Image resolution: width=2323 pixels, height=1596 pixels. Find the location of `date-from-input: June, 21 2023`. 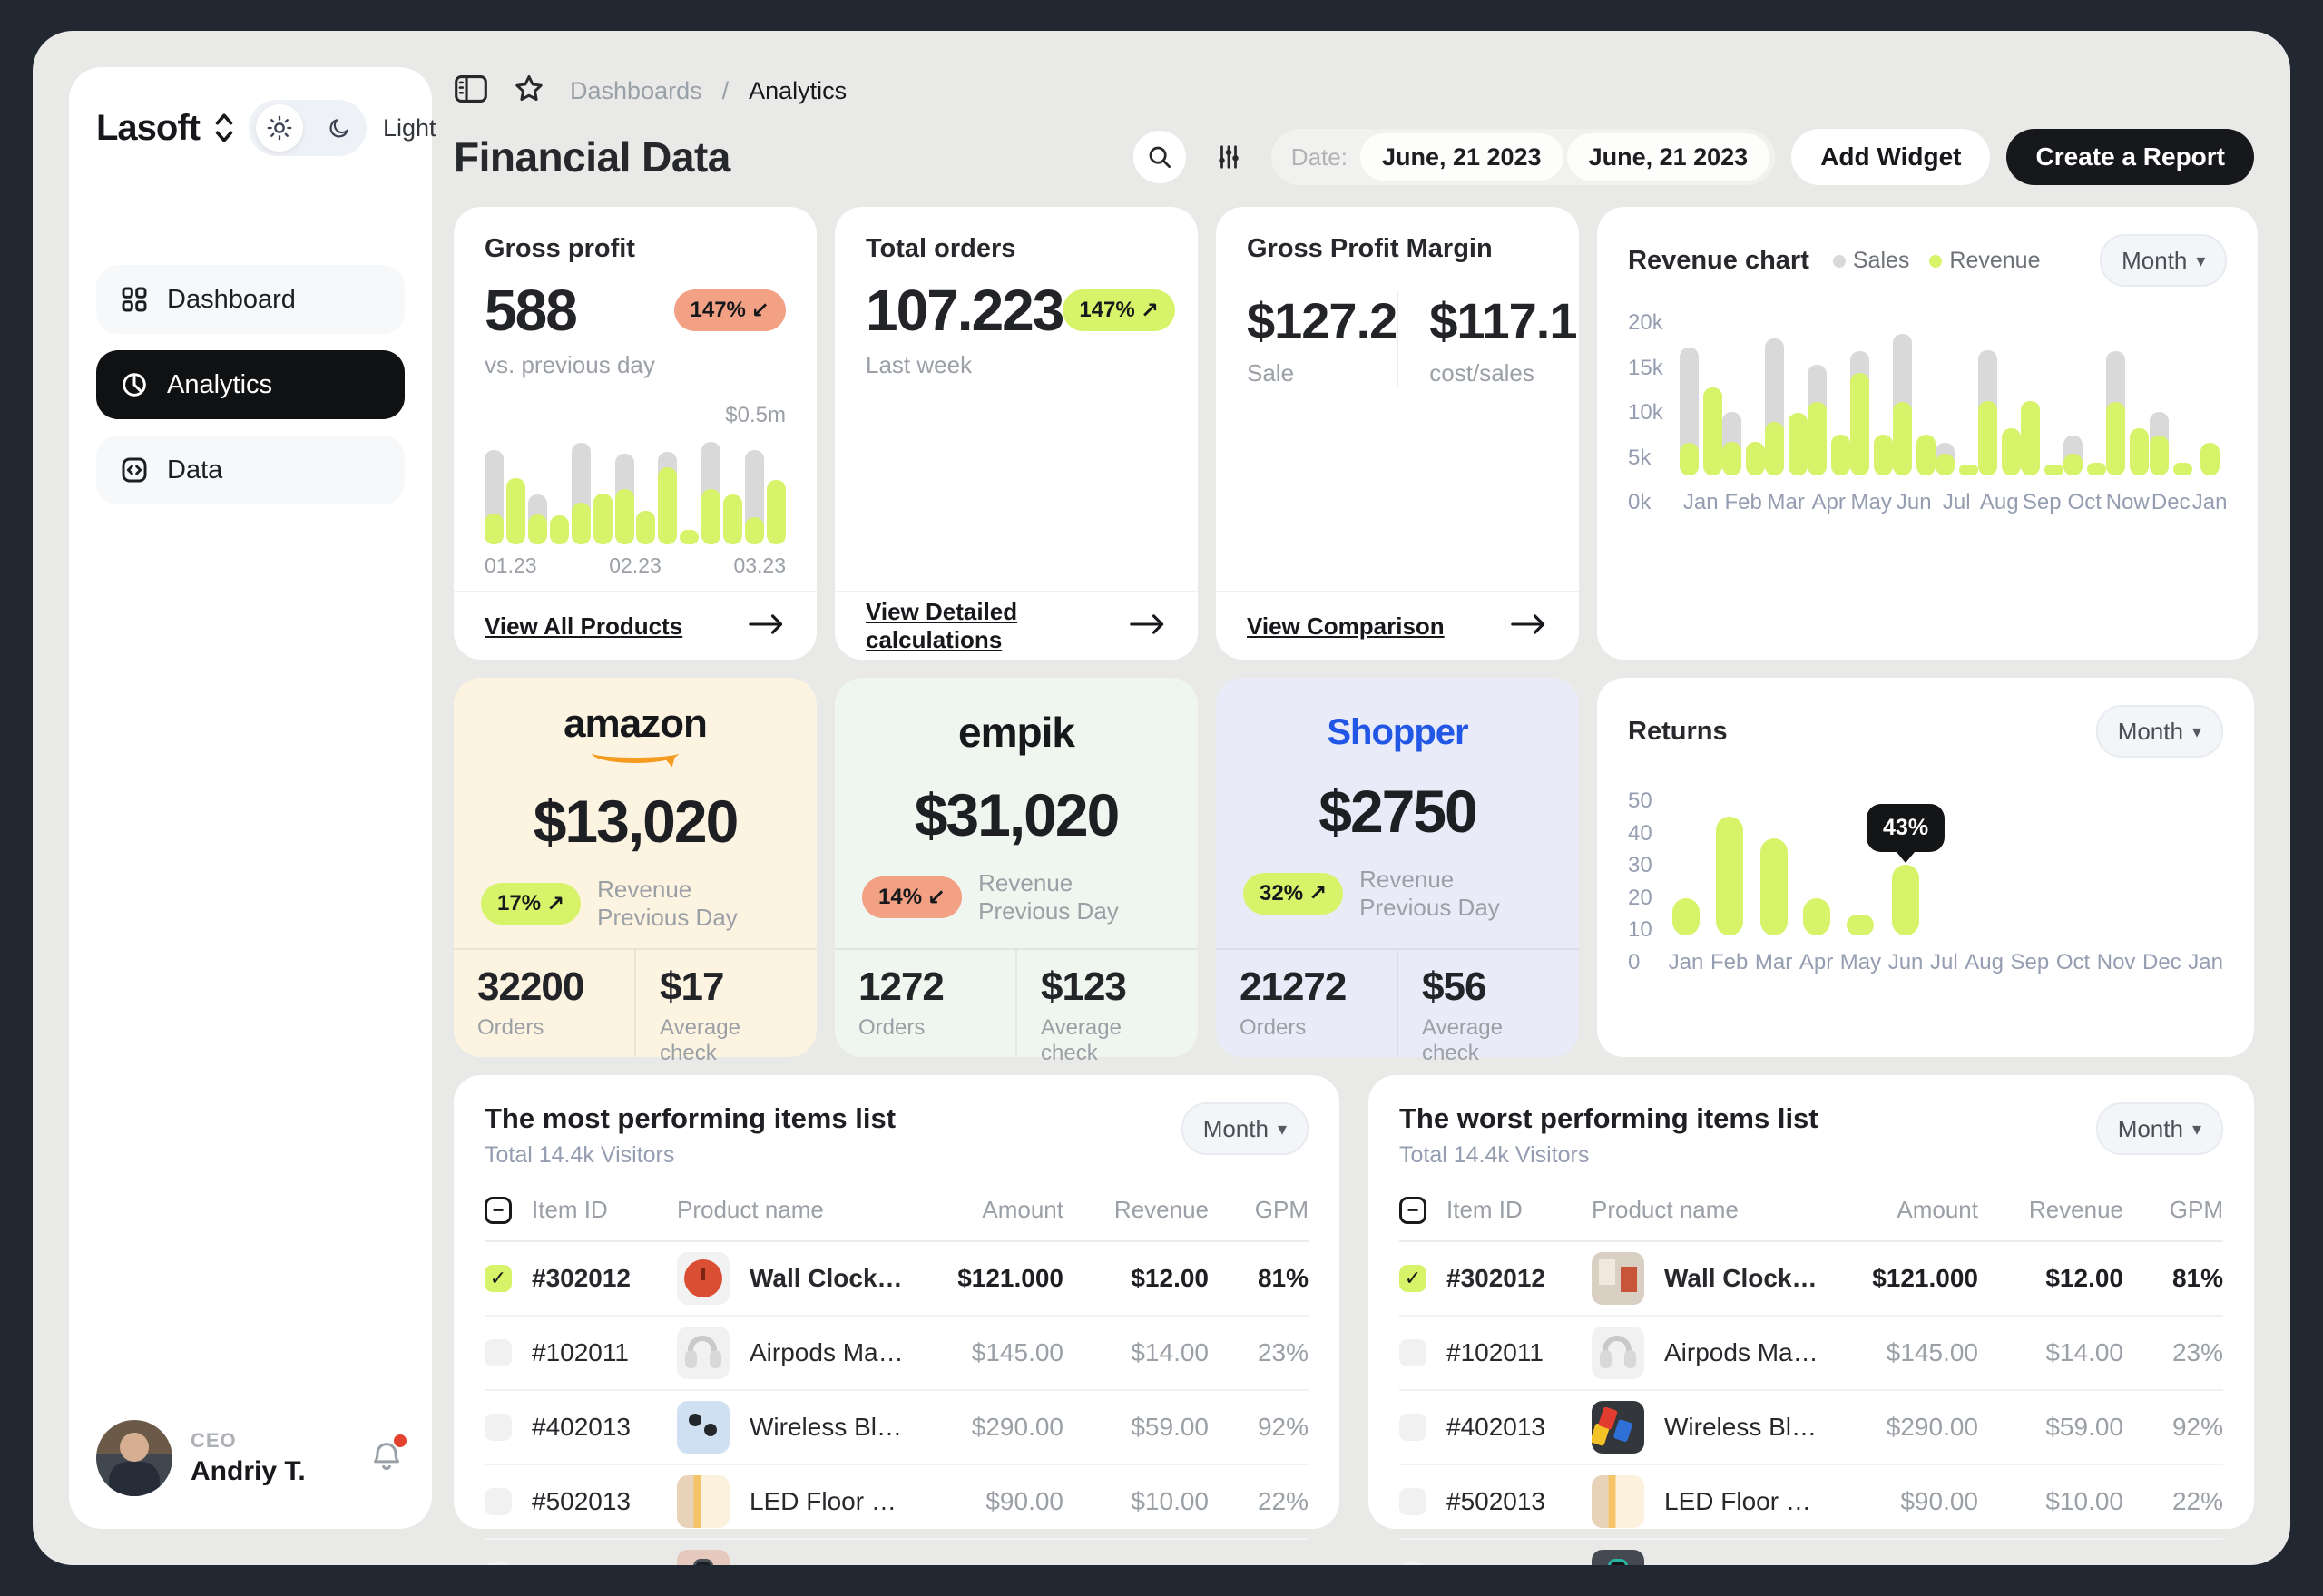

date-from-input: June, 21 2023 is located at coordinates (1461, 157).